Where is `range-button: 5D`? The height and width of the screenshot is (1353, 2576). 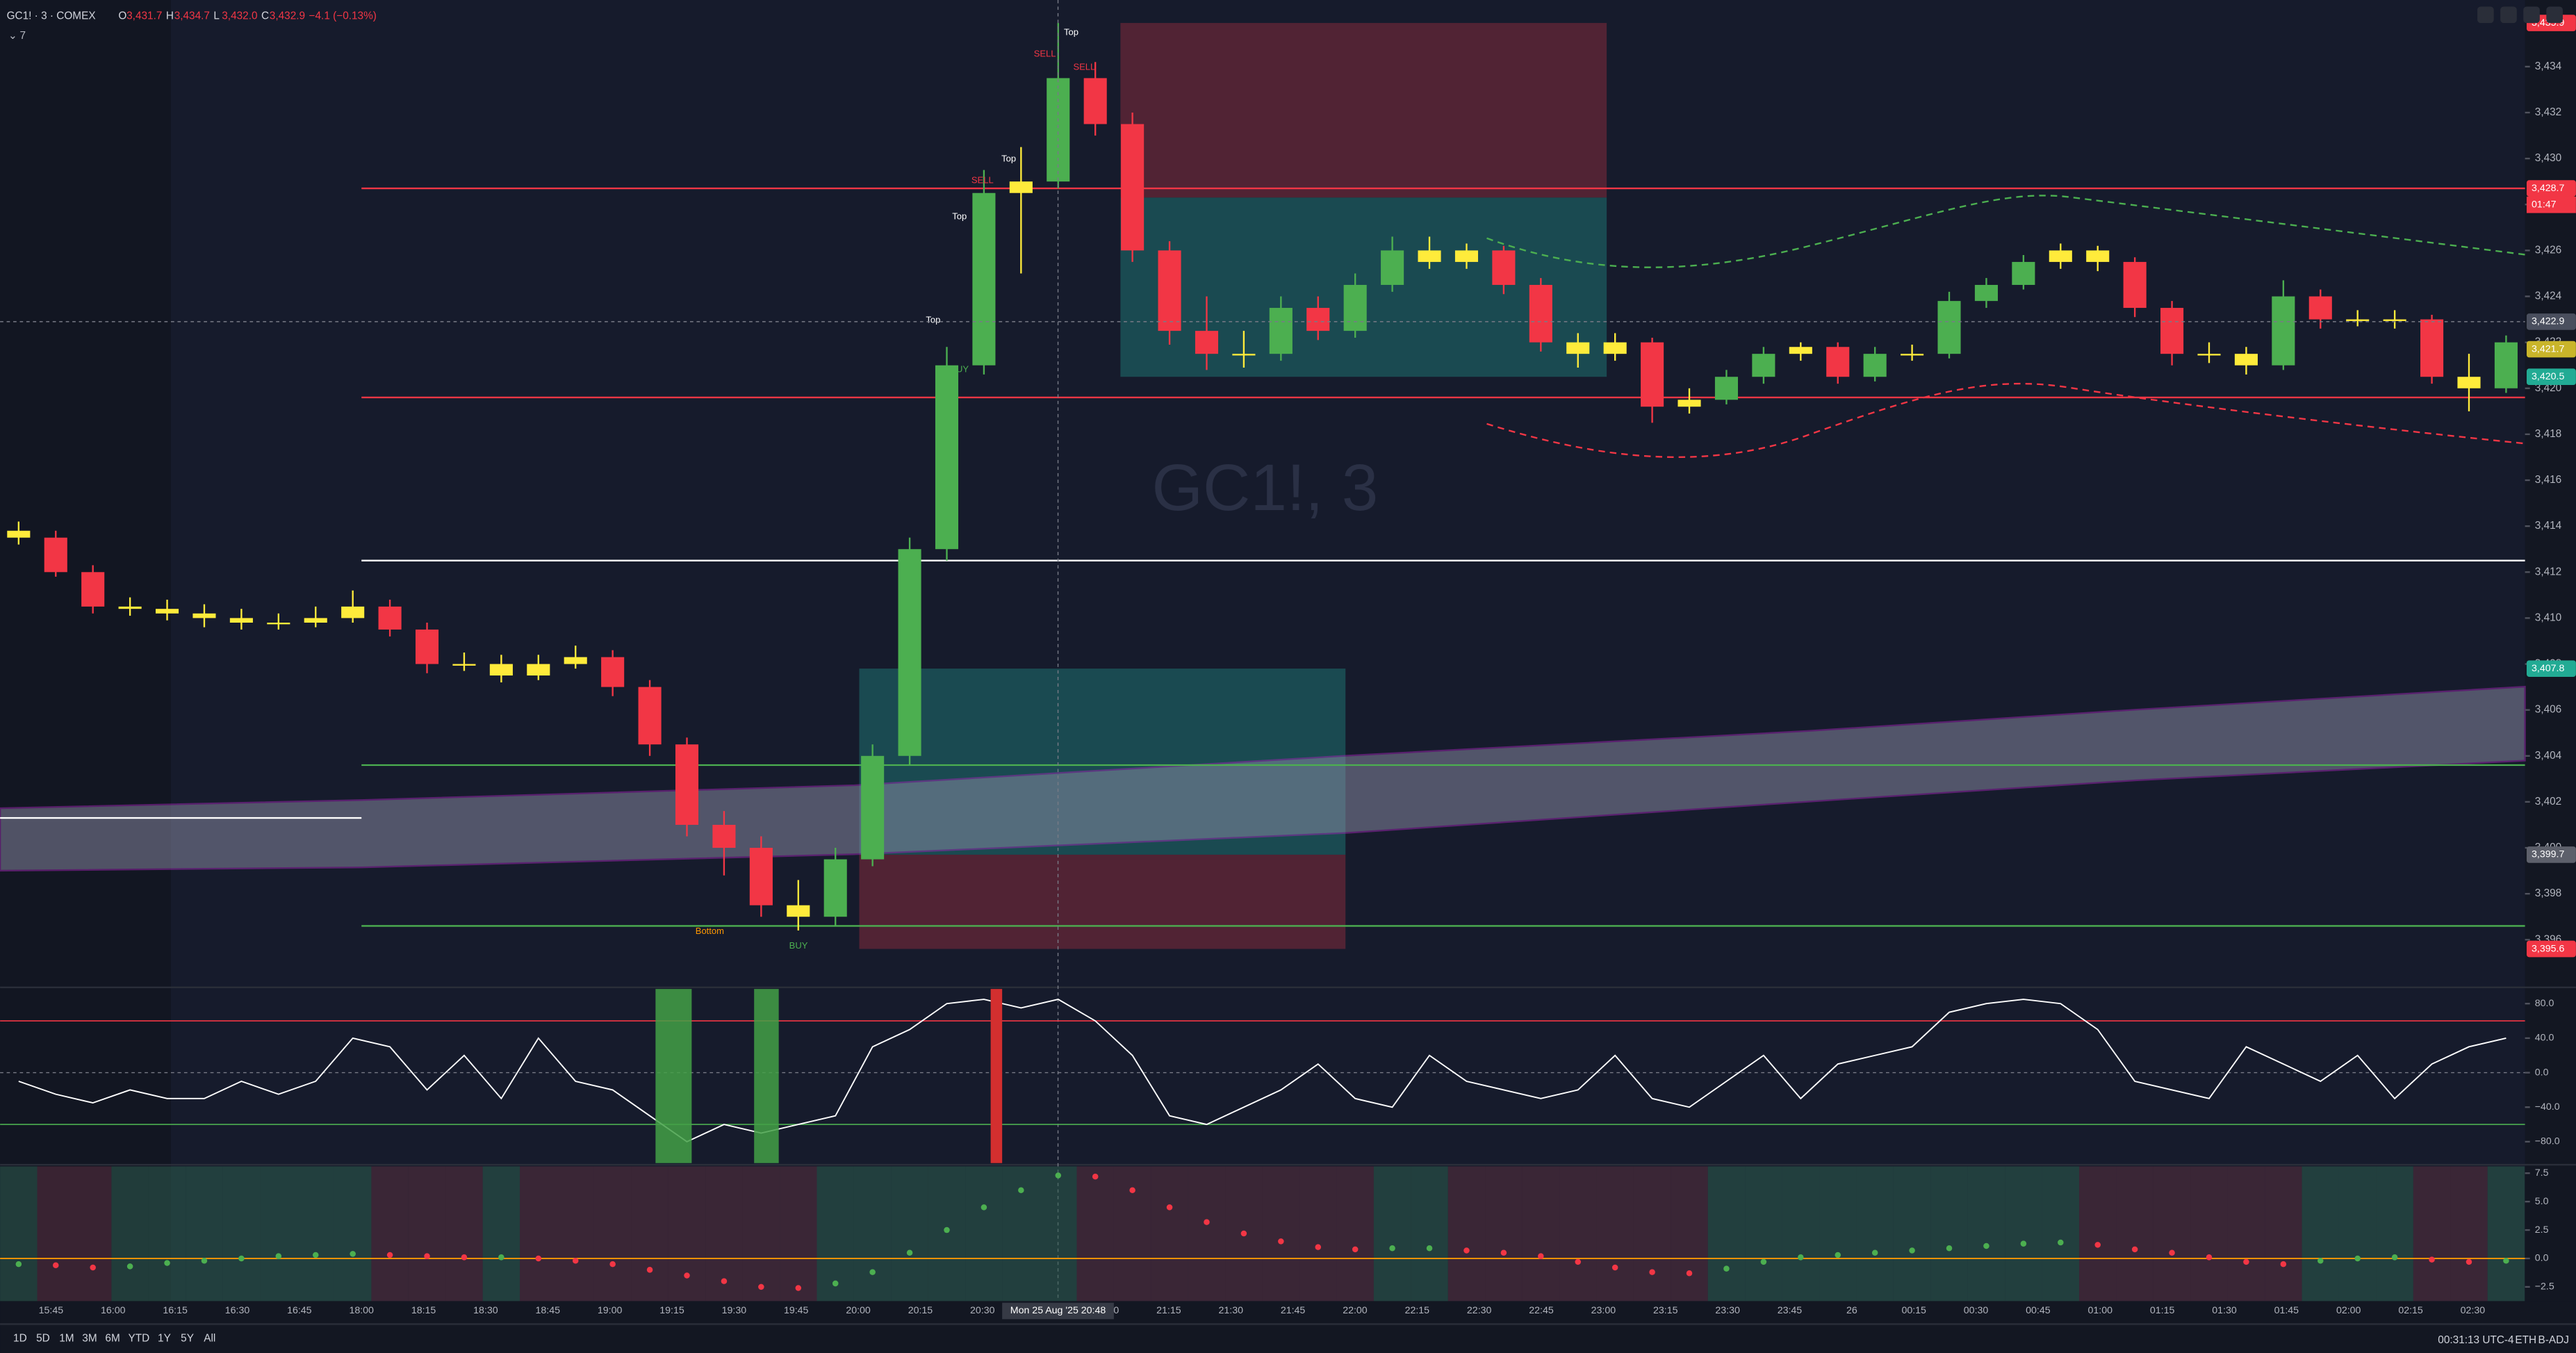 range-button: 5D is located at coordinates (43, 1339).